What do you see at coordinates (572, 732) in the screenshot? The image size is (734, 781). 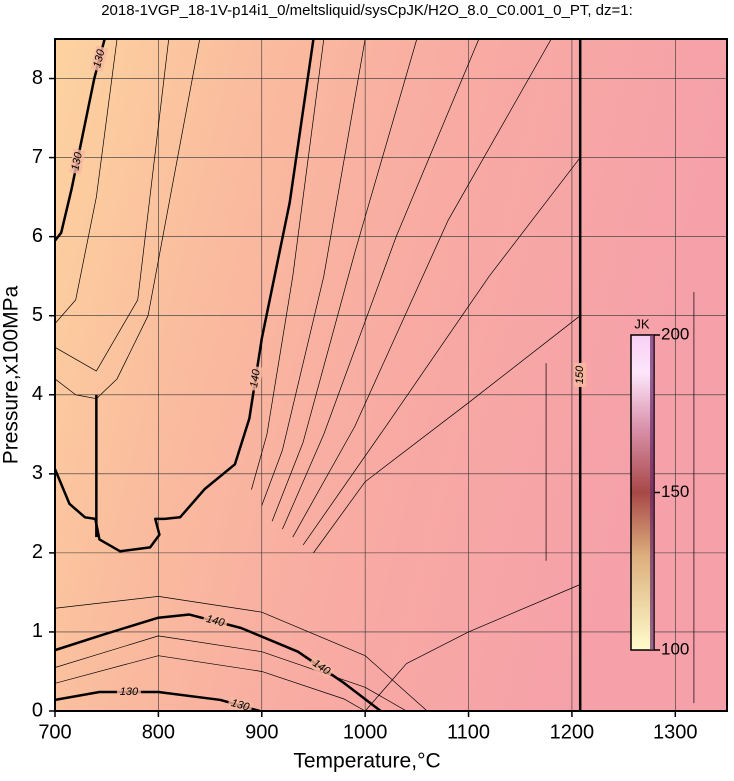 I see `x-tick-label: 1200` at bounding box center [572, 732].